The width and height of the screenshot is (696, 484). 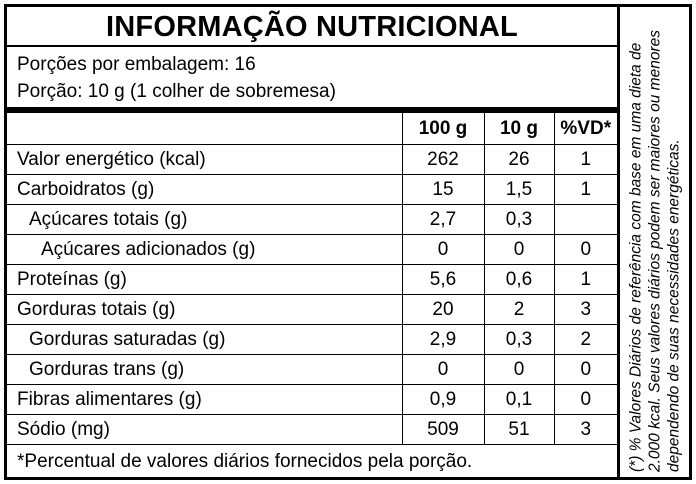 I want to click on table-row: Fibras alimentares (g) 0,9 0,1 0, so click(x=312, y=399).